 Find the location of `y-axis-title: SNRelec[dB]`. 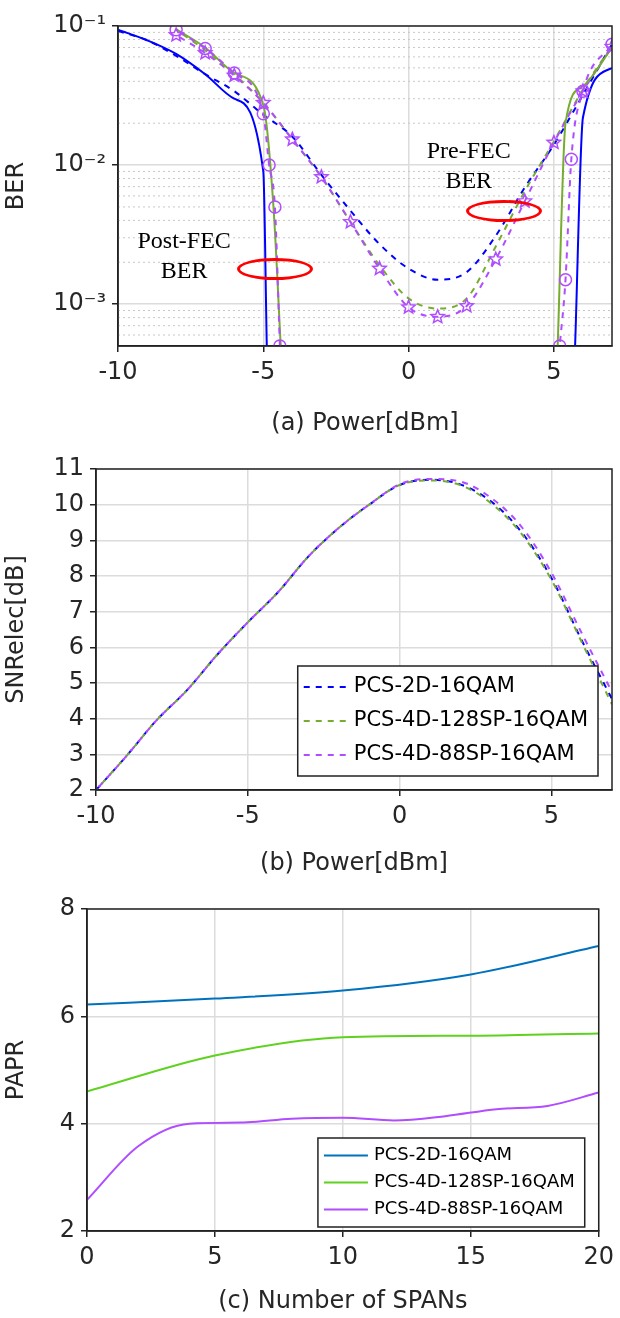

y-axis-title: SNRelec[dB] is located at coordinates (14, 629).